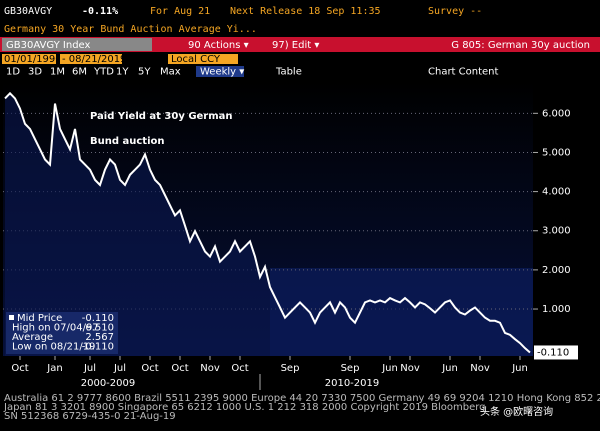  What do you see at coordinates (556, 152) in the screenshot?
I see `y-tick-label: 5.000` at bounding box center [556, 152].